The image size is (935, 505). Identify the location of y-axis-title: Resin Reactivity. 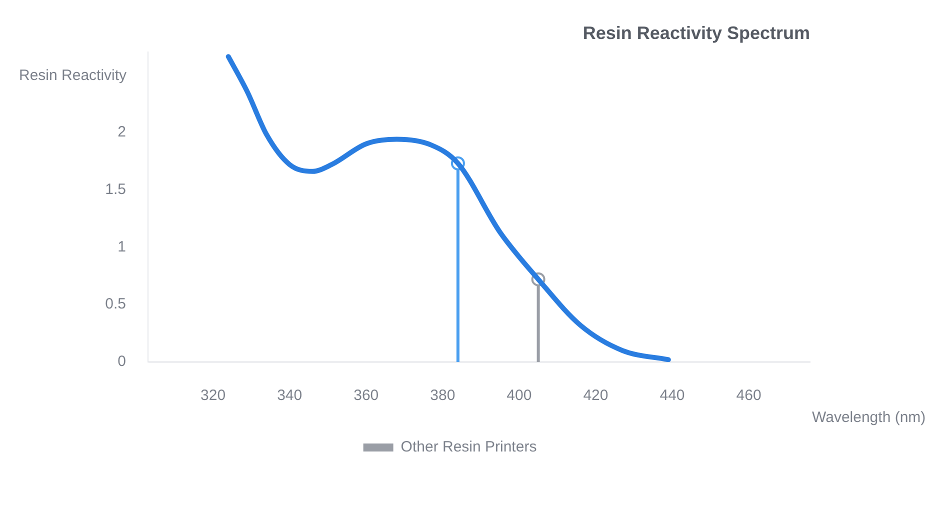
(73, 75).